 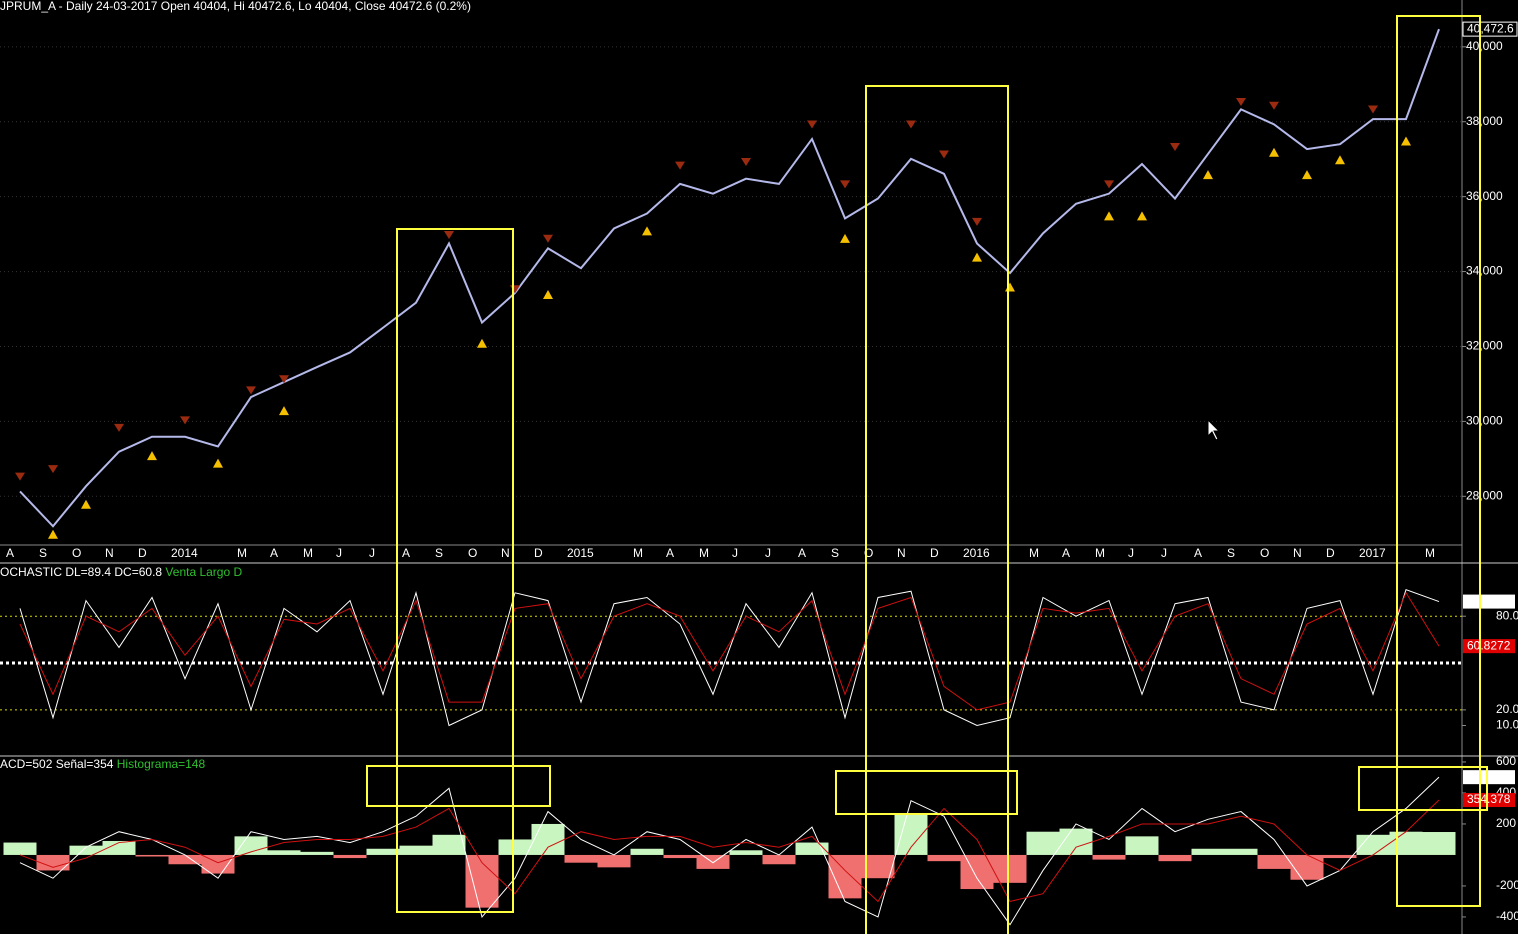 What do you see at coordinates (1372, 553) in the screenshot?
I see `x-tick-label: 2017` at bounding box center [1372, 553].